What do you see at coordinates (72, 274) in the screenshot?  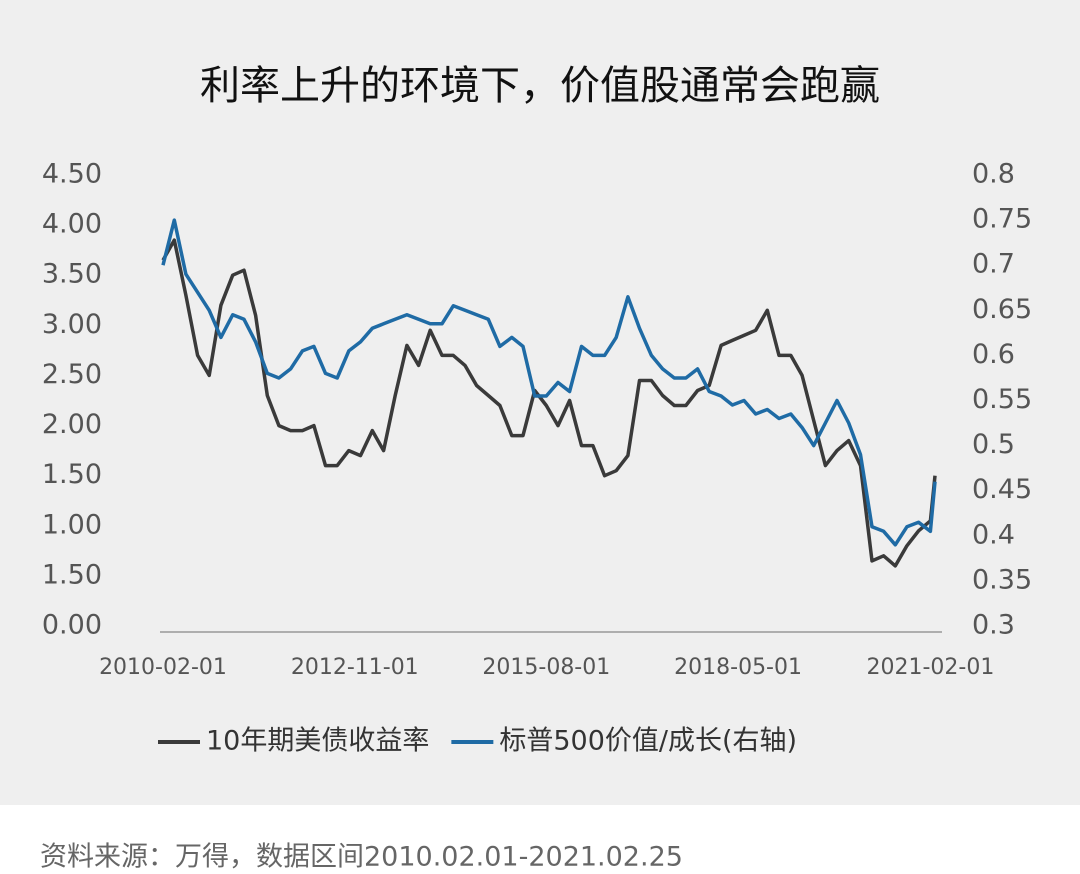 I see `y-tick-label: 3.50` at bounding box center [72, 274].